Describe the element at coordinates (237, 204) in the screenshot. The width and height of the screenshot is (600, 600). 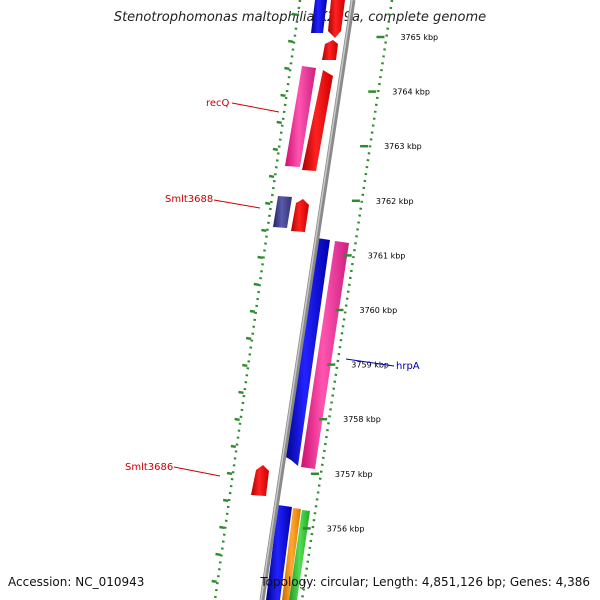
I see `smlt3688-leader-line` at that location.